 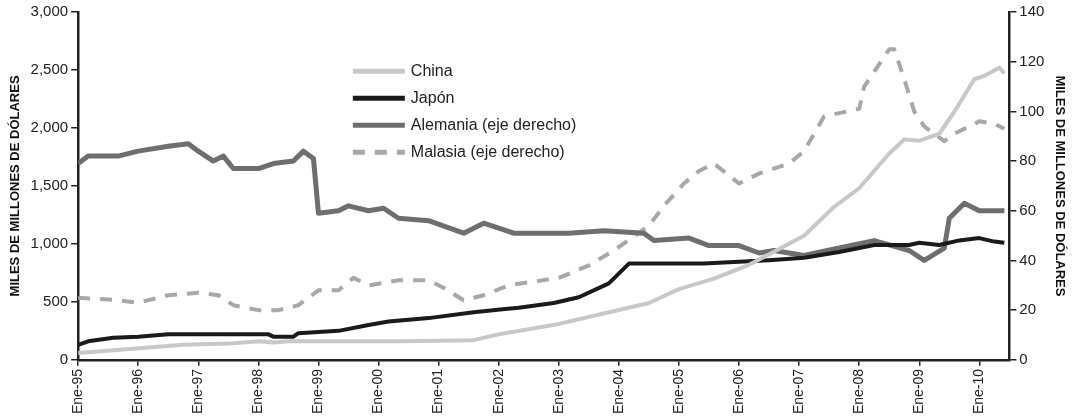 What do you see at coordinates (1032, 11) in the screenshot?
I see `y2-tick-label: 140` at bounding box center [1032, 11].